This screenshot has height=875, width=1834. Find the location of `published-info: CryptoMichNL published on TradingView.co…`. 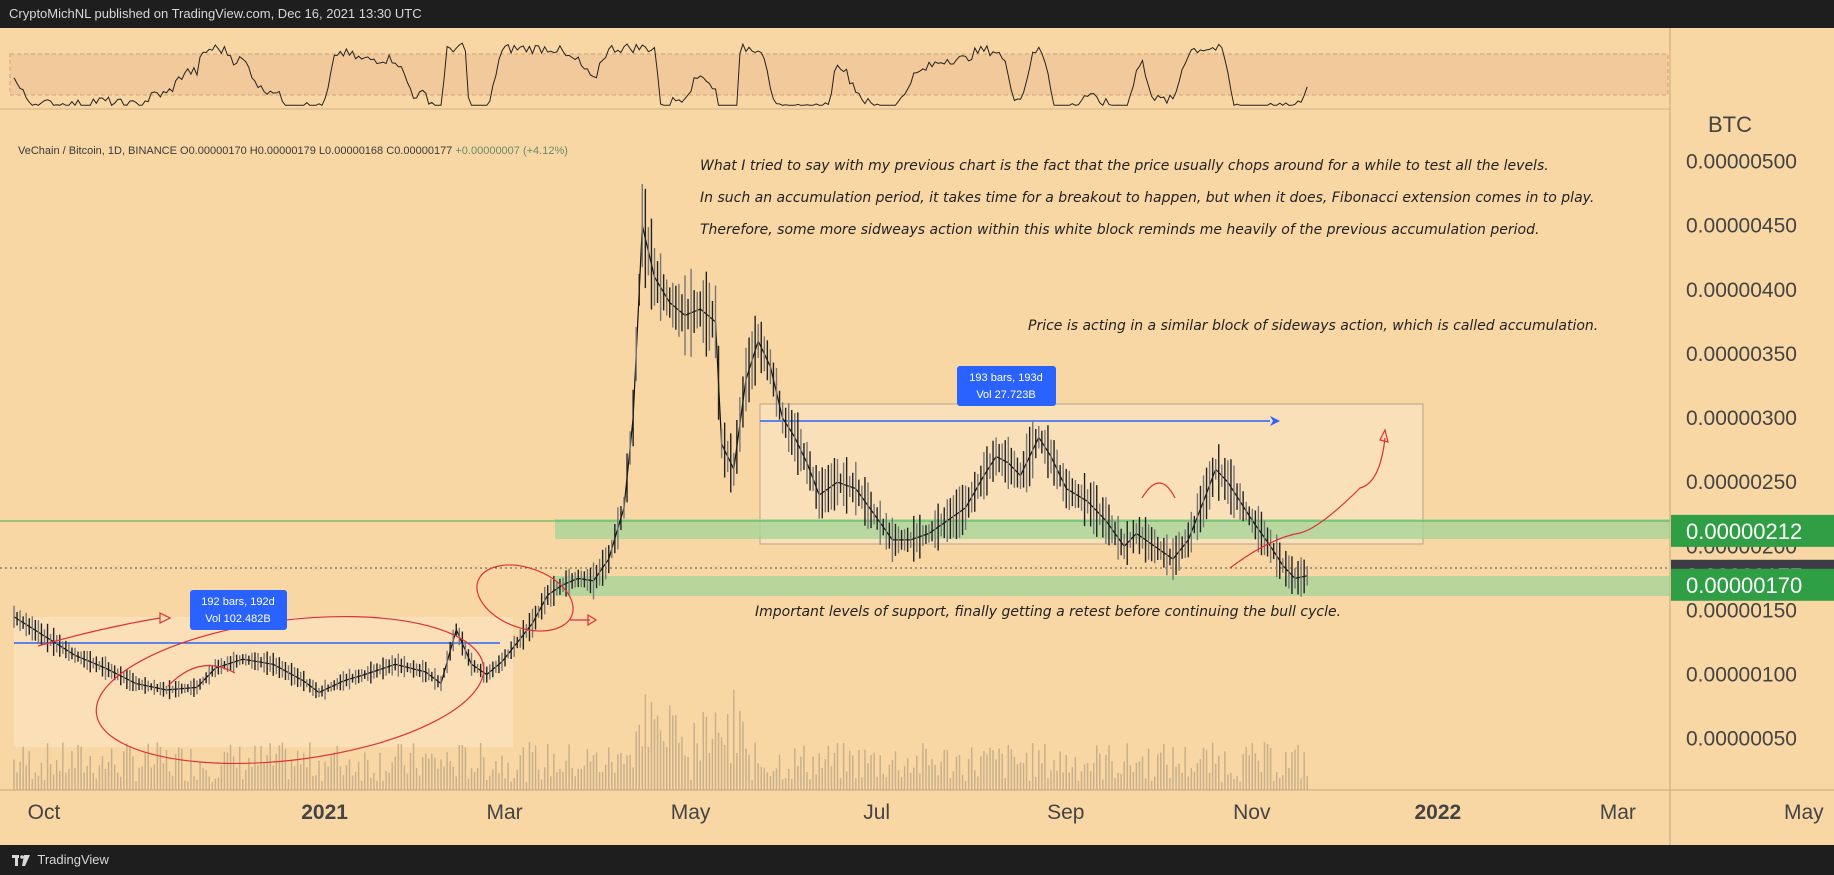

published-info: CryptoMichNL published on TradingView.co… is located at coordinates (215, 13).